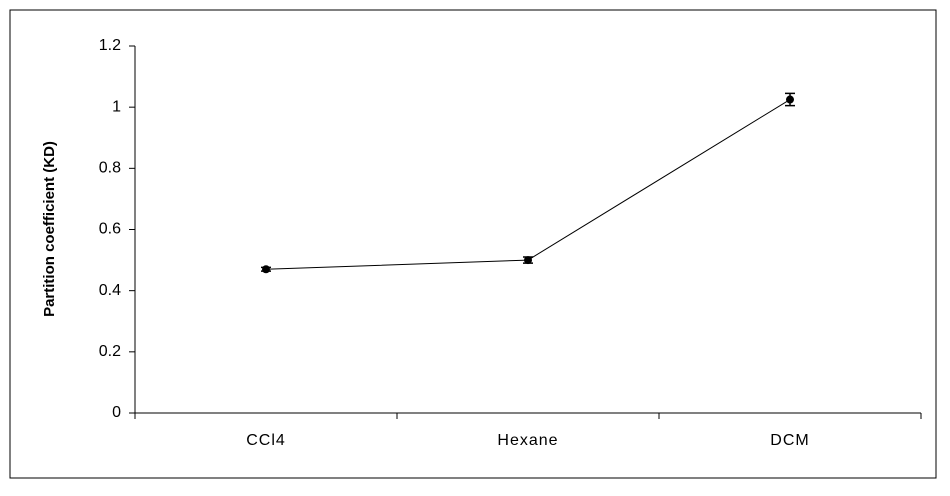 This screenshot has height=496, width=950. I want to click on x-tick-label: CCl4, so click(266, 440).